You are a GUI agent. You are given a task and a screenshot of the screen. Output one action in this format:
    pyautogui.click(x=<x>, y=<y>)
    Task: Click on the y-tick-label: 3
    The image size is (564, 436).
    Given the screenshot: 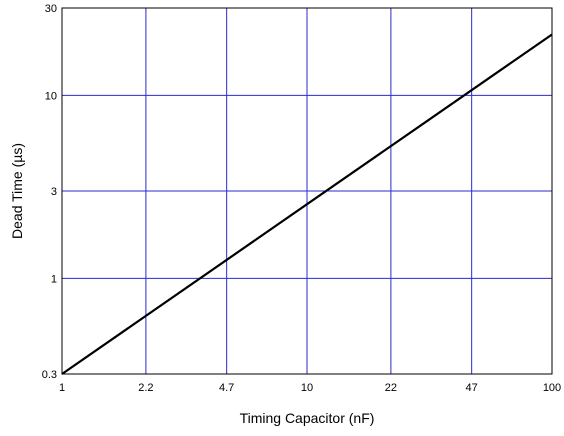 What is the action you would take?
    pyautogui.click(x=54, y=192)
    